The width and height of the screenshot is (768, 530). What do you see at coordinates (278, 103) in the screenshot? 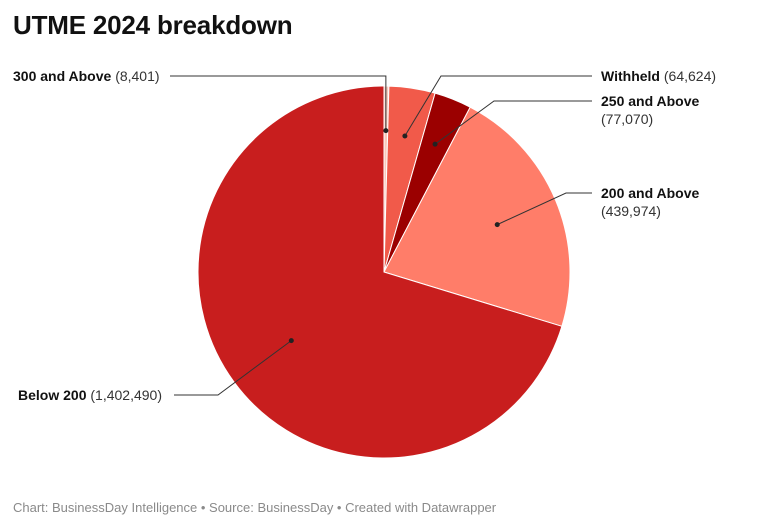
I see `300-and-above-leader-line` at bounding box center [278, 103].